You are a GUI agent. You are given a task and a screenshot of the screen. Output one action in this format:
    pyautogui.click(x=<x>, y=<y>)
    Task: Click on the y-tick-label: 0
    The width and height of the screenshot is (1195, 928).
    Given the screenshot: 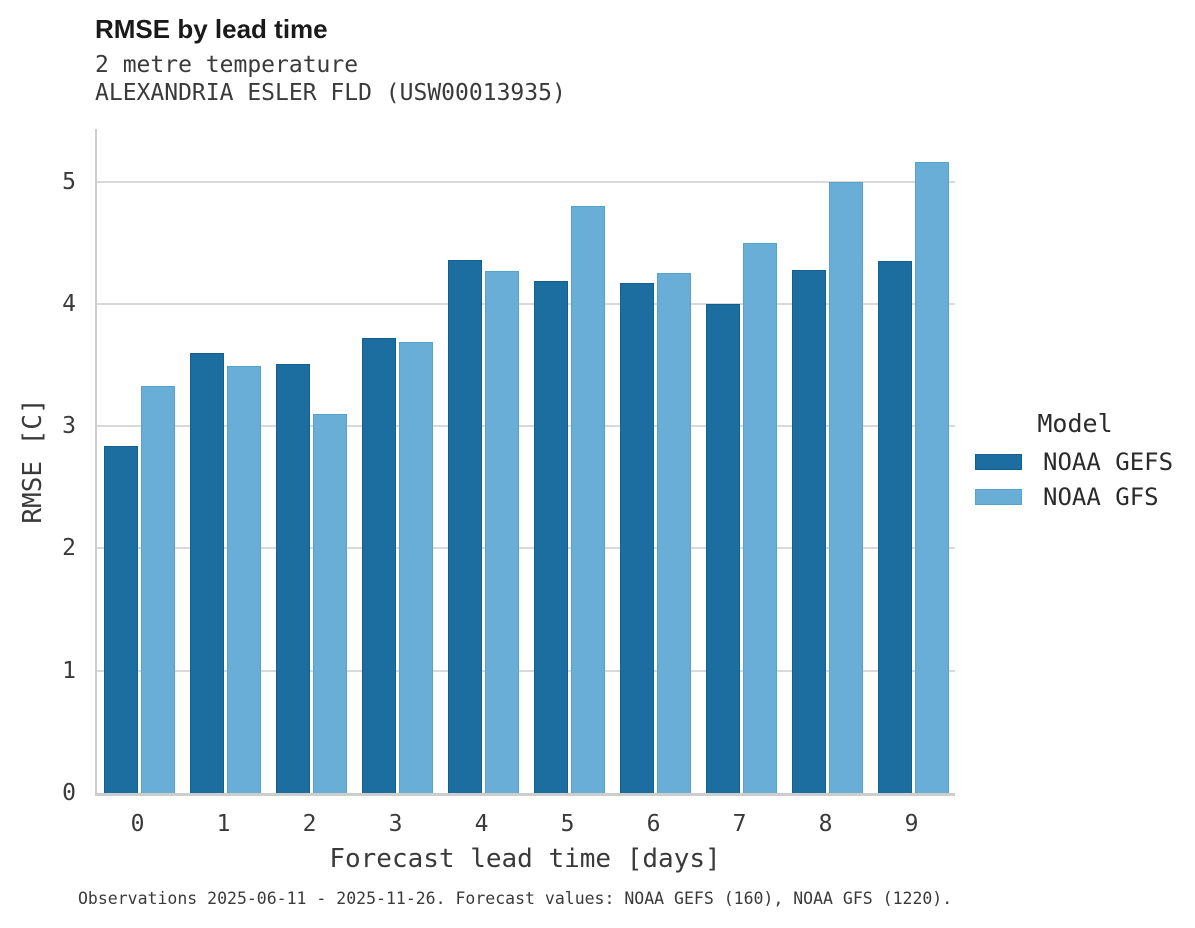 What is the action you would take?
    pyautogui.click(x=69, y=793)
    